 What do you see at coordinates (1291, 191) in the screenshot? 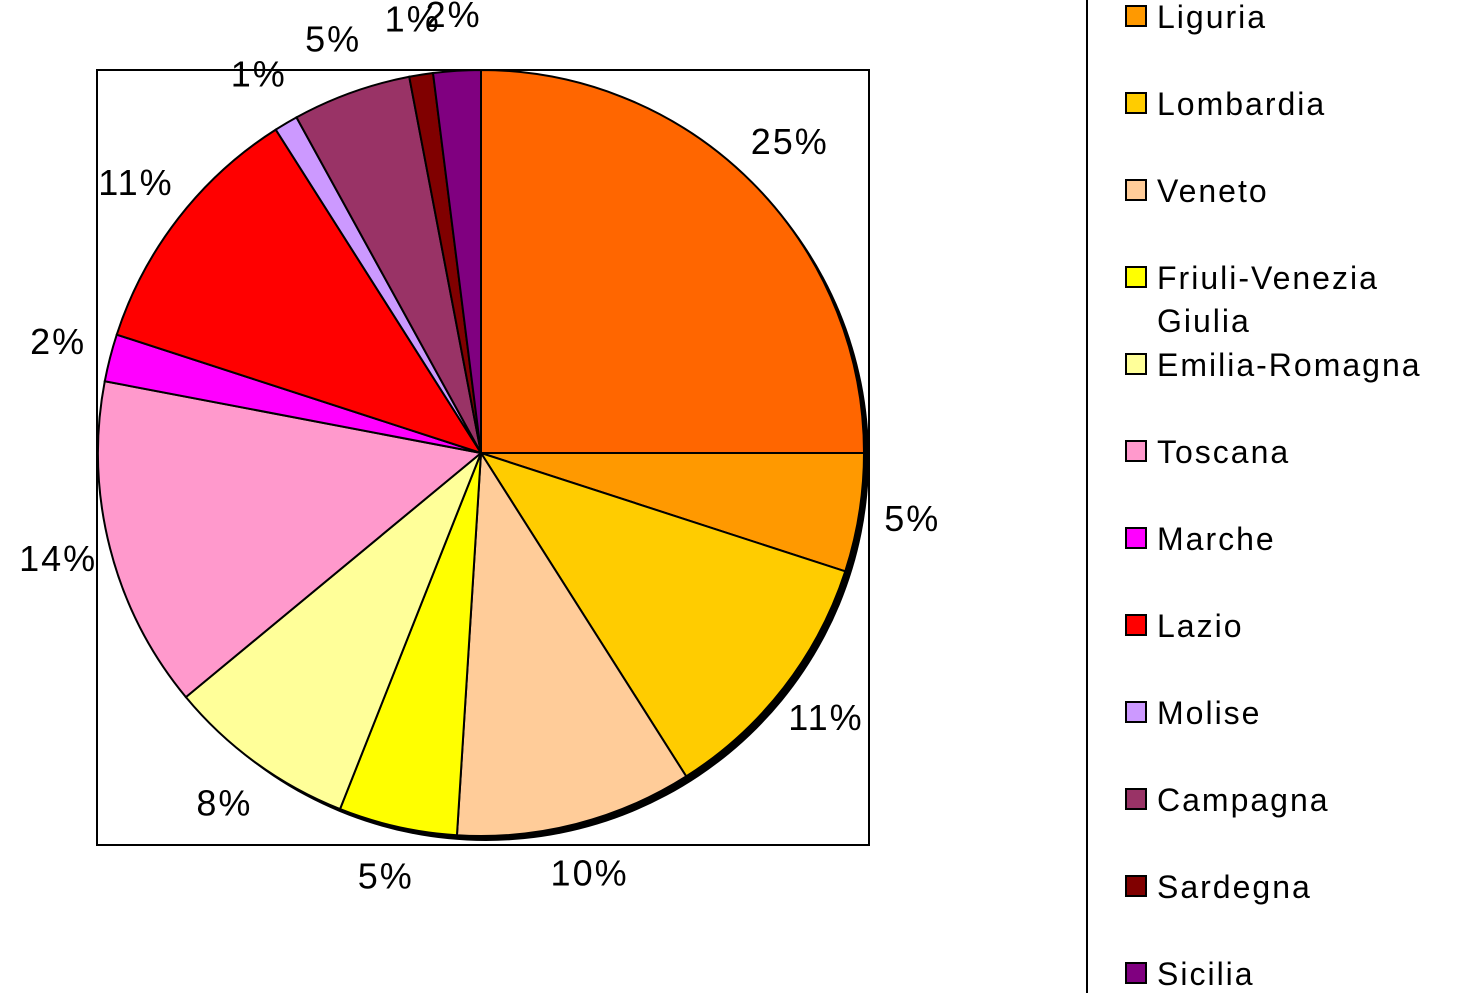
I see `legend-entry: Veneto` at bounding box center [1291, 191].